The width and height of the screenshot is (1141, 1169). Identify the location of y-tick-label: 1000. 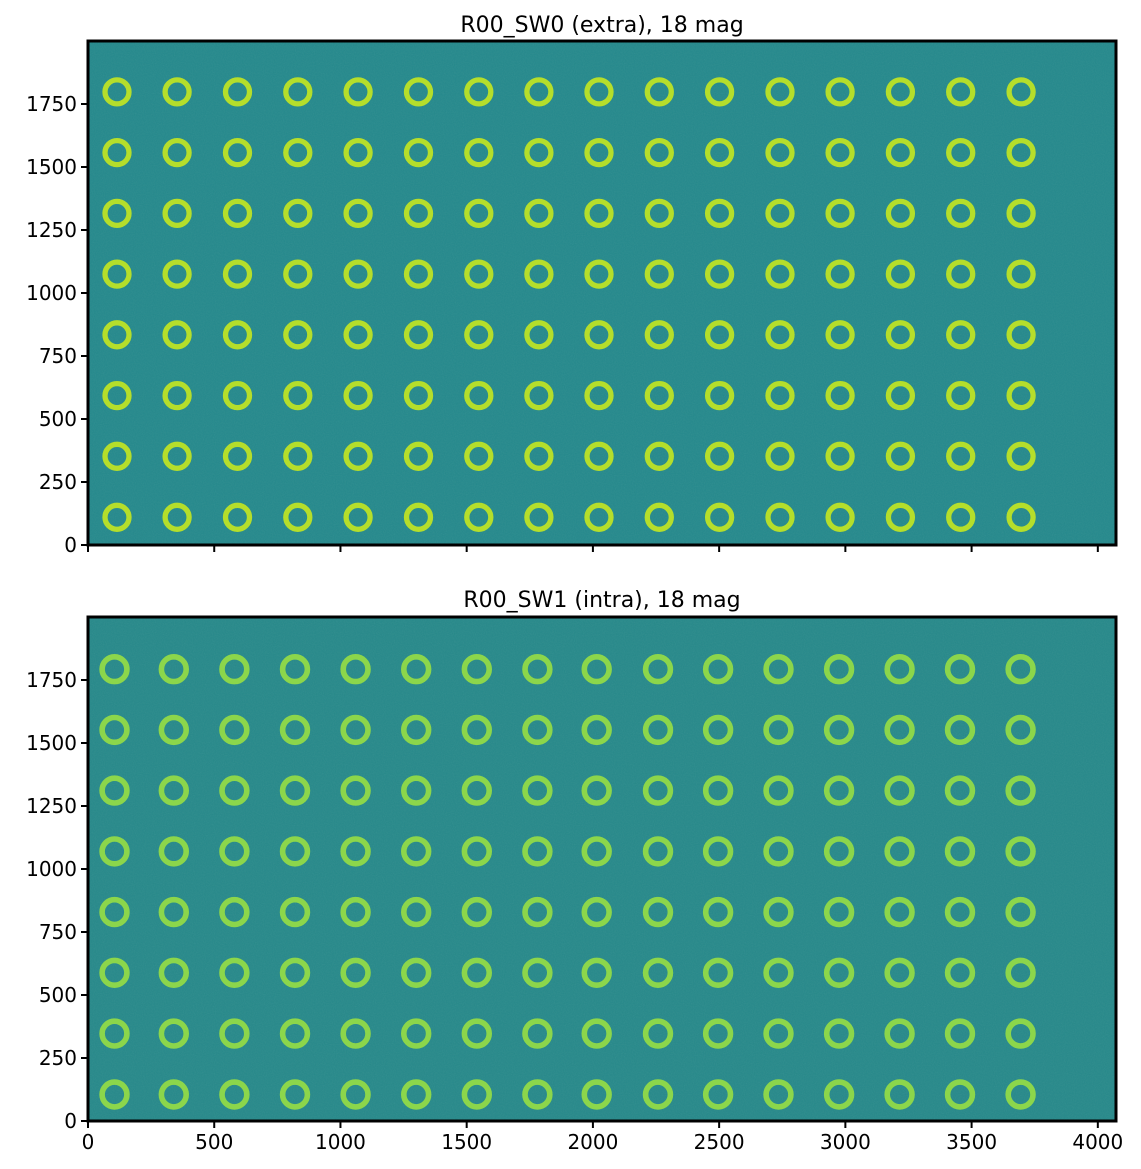
(51, 869).